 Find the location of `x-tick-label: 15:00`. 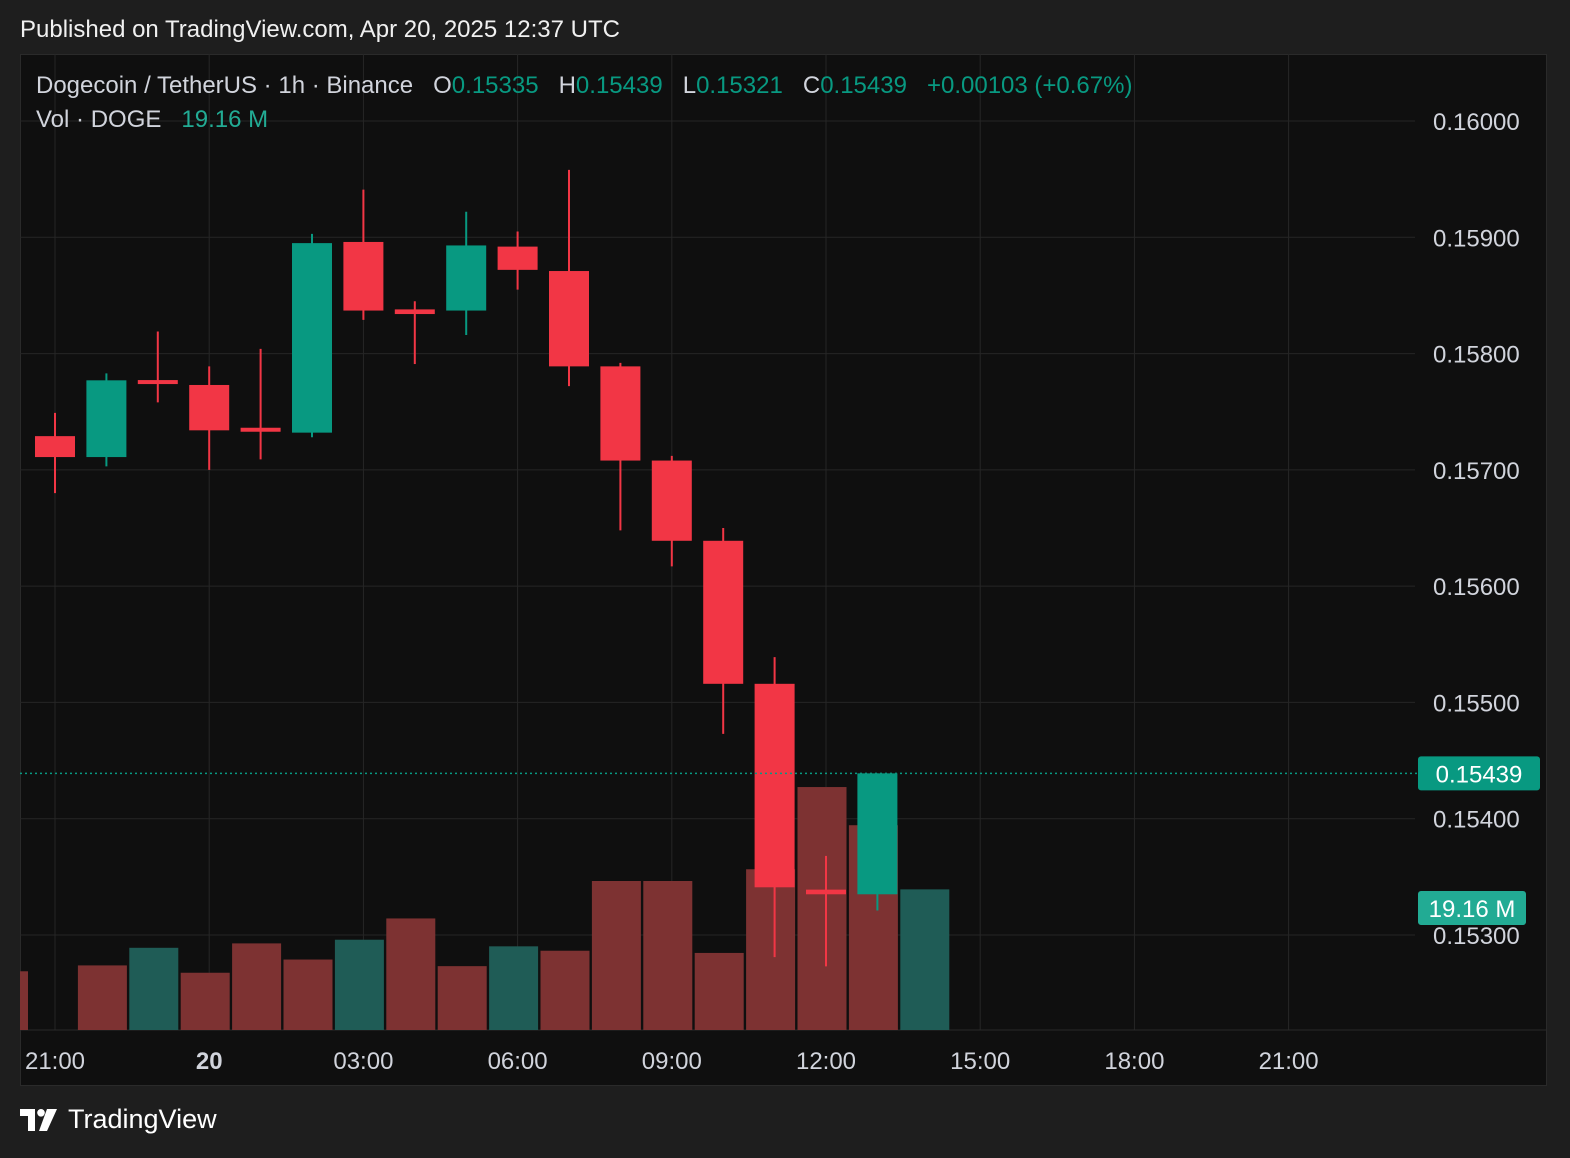

x-tick-label: 15:00 is located at coordinates (980, 1061).